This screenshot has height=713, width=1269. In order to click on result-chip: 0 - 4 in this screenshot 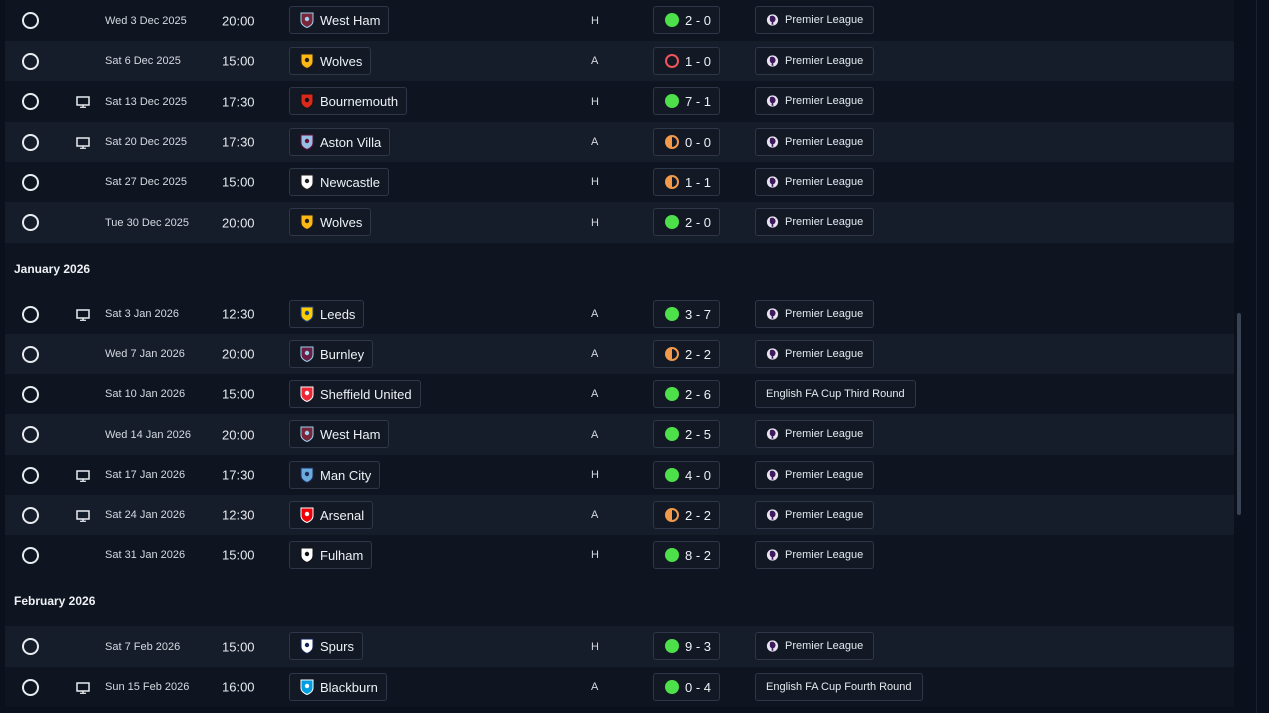, I will do `click(686, 687)`.